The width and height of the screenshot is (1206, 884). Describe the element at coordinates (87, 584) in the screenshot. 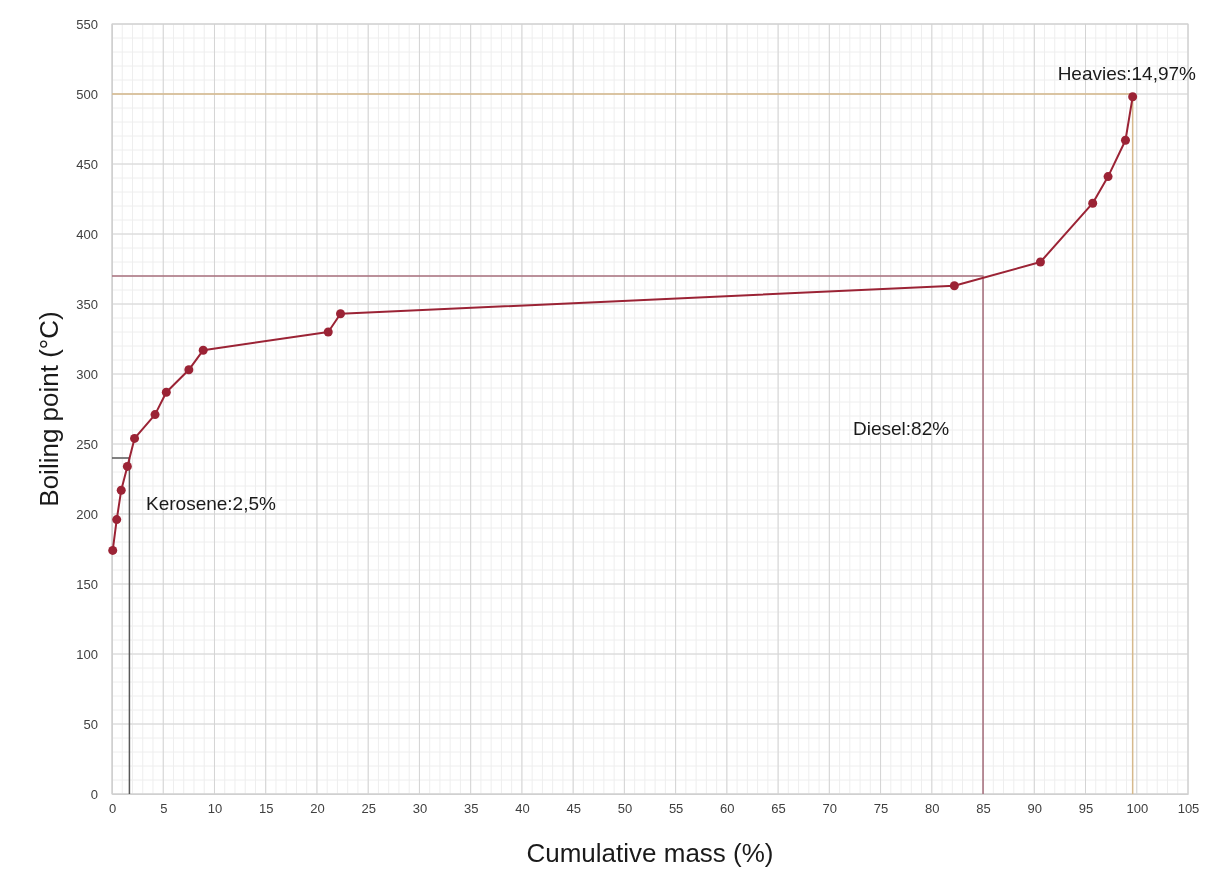

I see `y-tick-label: 150` at that location.